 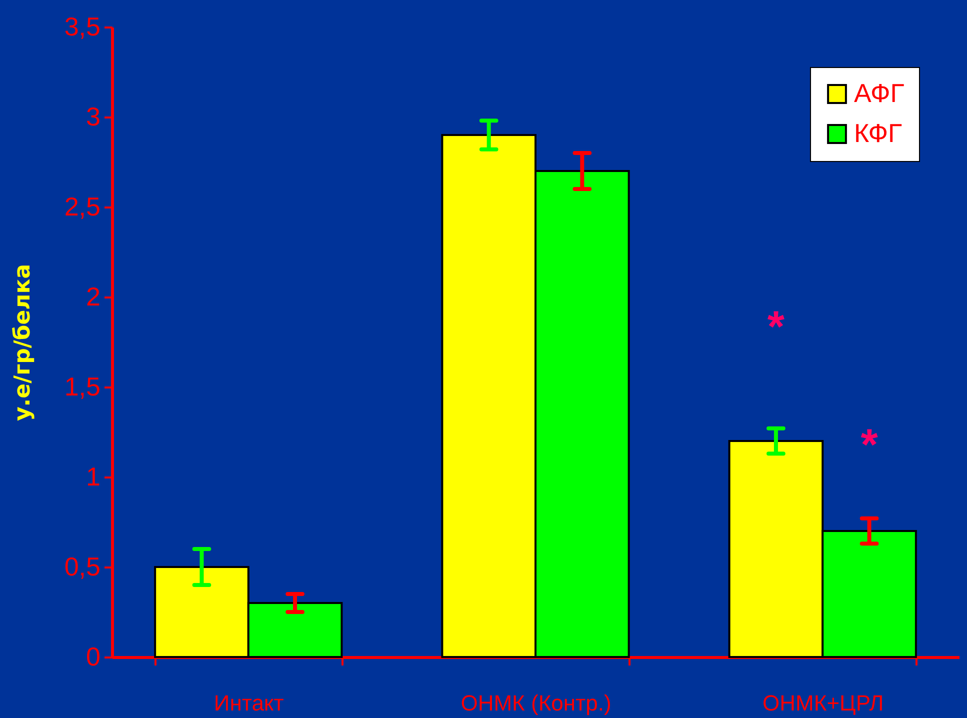 I want to click on y-tick-label: 2, so click(x=93, y=297).